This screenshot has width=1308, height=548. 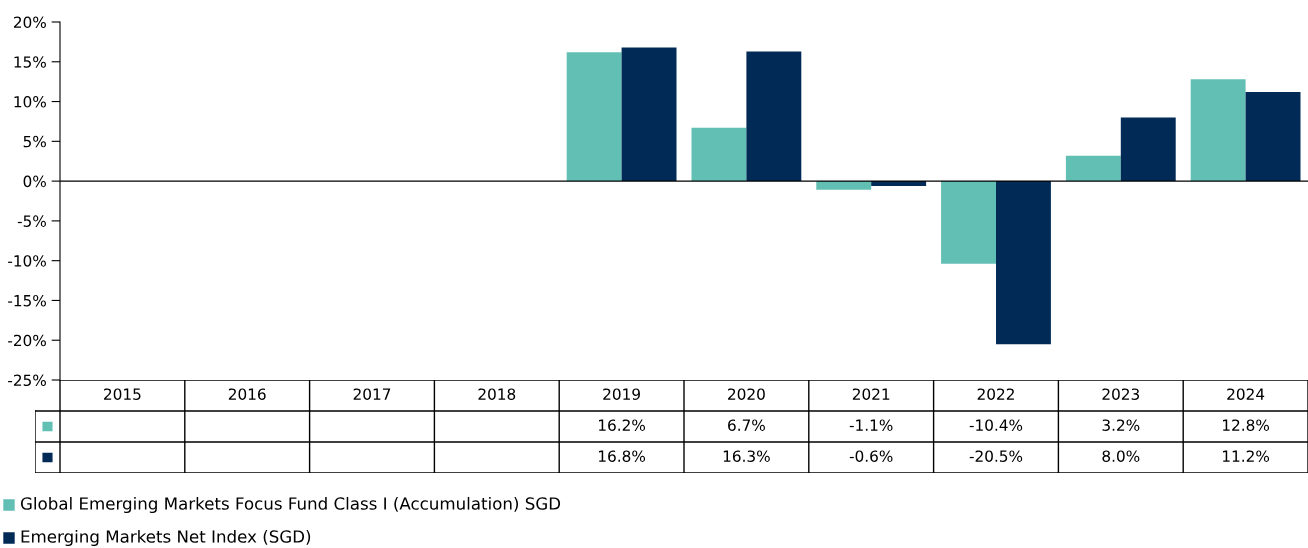 What do you see at coordinates (871, 425) in the screenshot?
I see `data-label: -1.1%` at bounding box center [871, 425].